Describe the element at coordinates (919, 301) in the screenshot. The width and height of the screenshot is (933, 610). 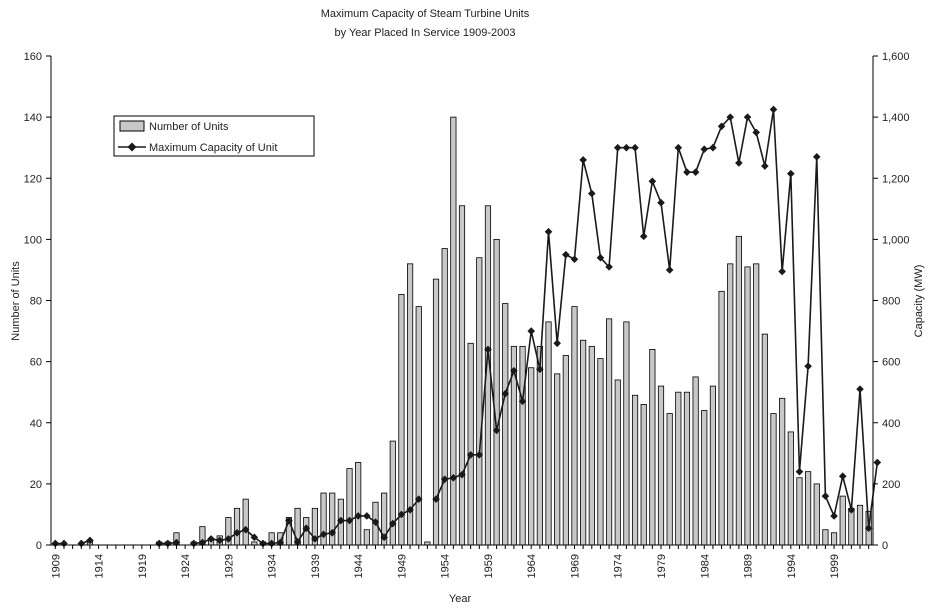
I see `y-axis-label-right: Capacity (MW)` at that location.